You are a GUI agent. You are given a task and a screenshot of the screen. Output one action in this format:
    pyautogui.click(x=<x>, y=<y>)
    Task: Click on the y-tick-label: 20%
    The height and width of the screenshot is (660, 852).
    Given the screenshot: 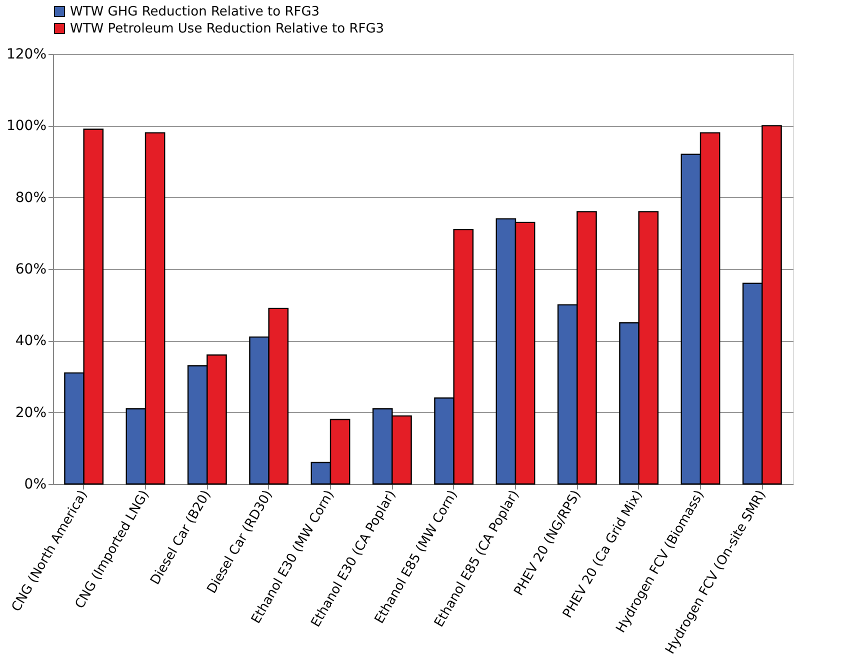 What is the action you would take?
    pyautogui.click(x=30, y=412)
    